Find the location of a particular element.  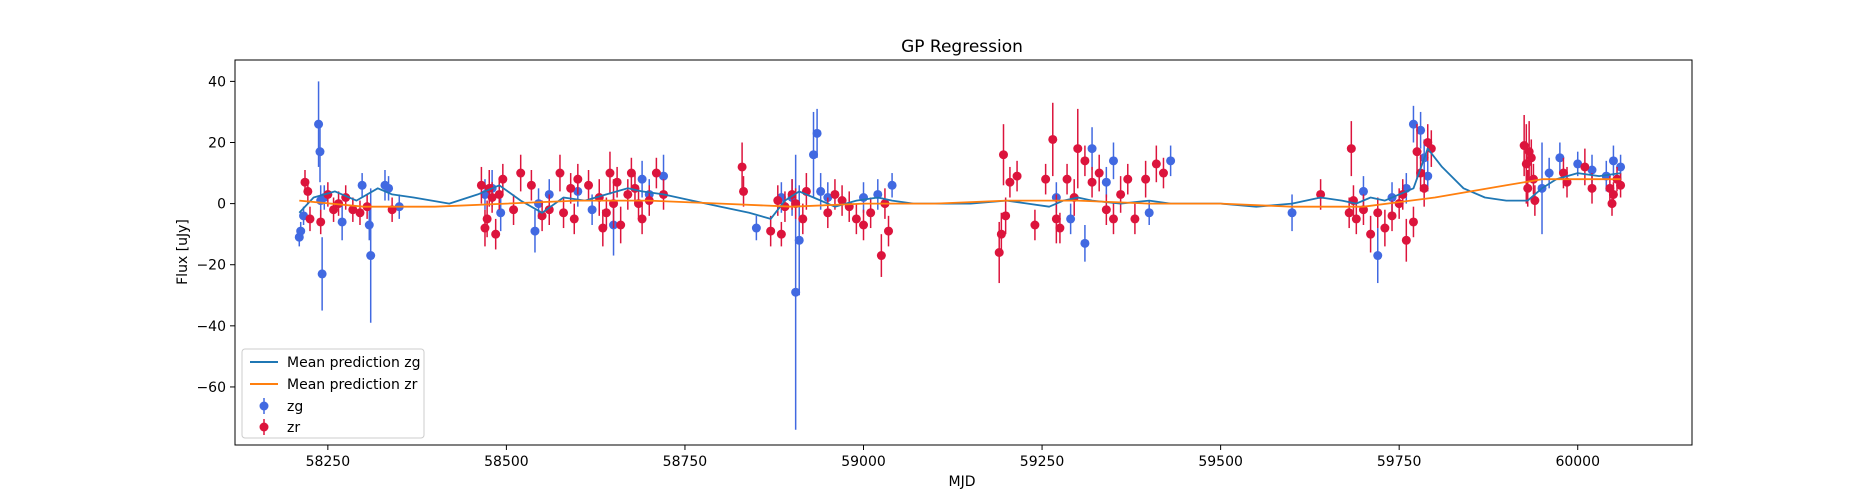

legend-label-mean-zg: Mean prediction zg is located at coordinates (354, 363).